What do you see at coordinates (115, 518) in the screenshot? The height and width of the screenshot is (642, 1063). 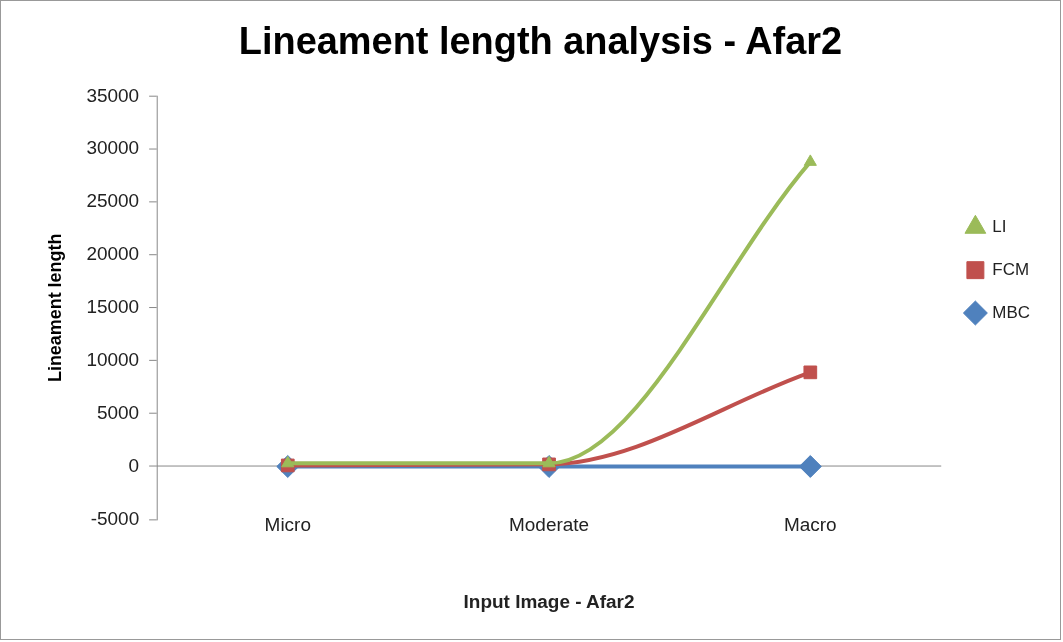 I see `y-tick-label: -5000` at bounding box center [115, 518].